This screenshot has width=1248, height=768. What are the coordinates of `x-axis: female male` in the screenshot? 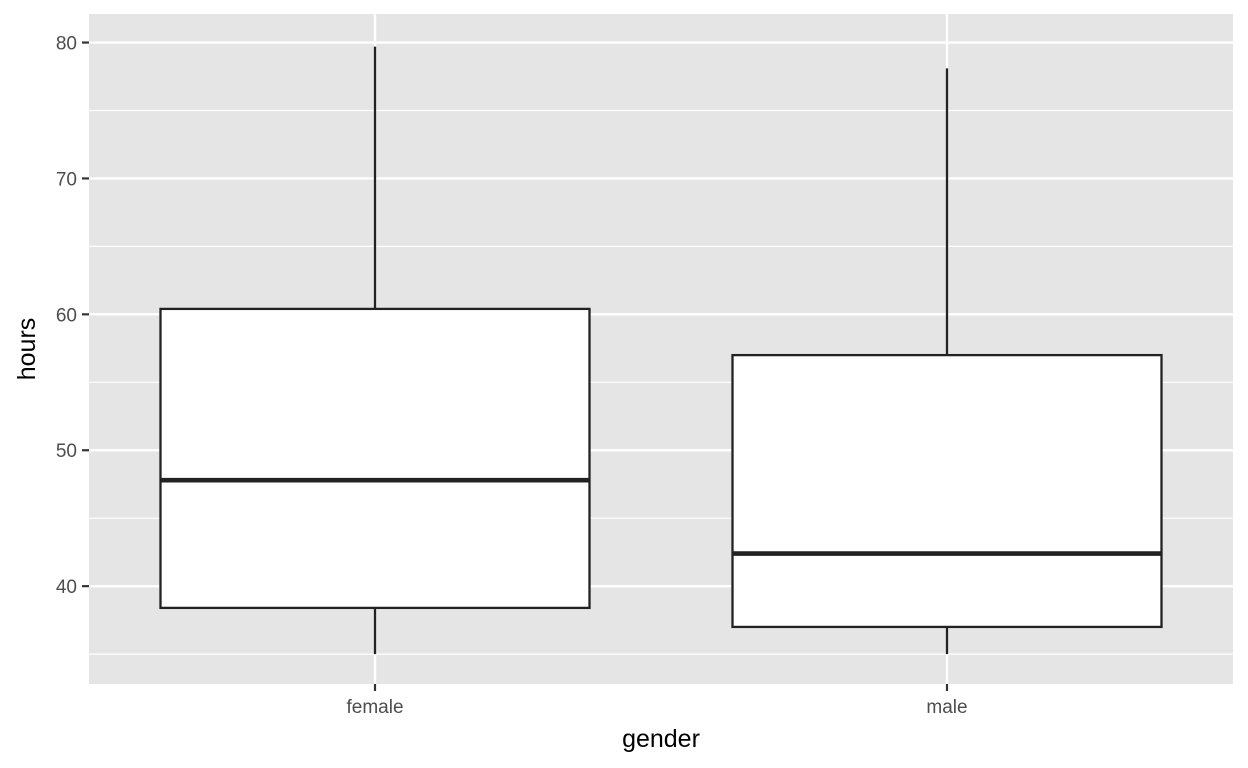 It's located at (657, 701).